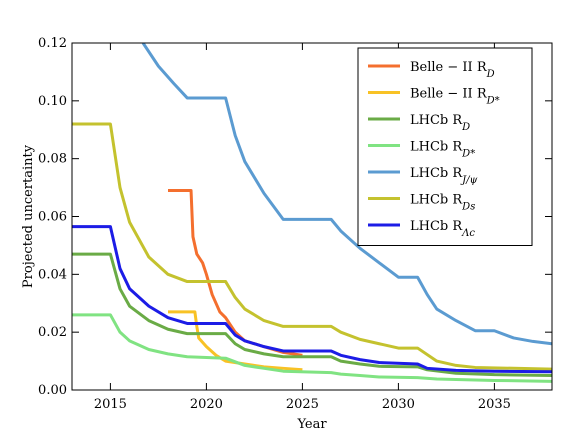 The height and width of the screenshot is (436, 581). Describe the element at coordinates (110, 404) in the screenshot. I see `x-tick-label: 2015` at that location.